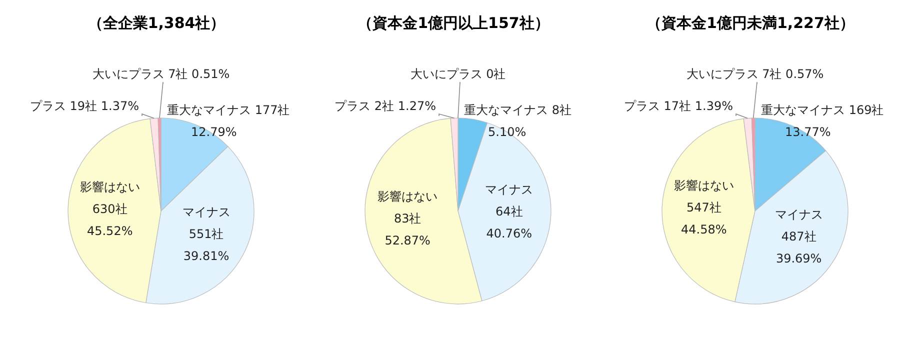 This screenshot has height=341, width=907. Describe the element at coordinates (84, 106) in the screenshot. I see `slice-label: プラス 19社 1.37%` at that location.